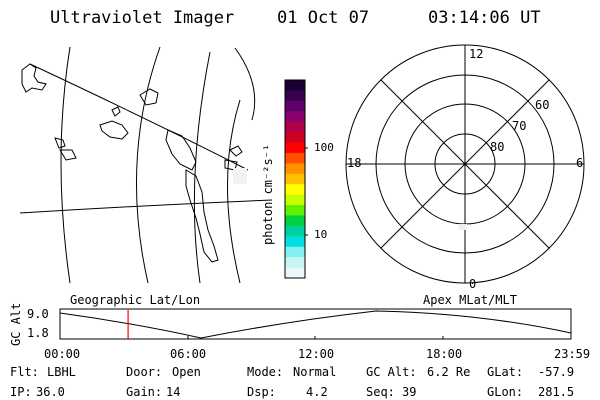 This screenshot has height=400, width=600. What do you see at coordinates (556, 372) in the screenshot?
I see `status-glat-value: -57.9` at bounding box center [556, 372].